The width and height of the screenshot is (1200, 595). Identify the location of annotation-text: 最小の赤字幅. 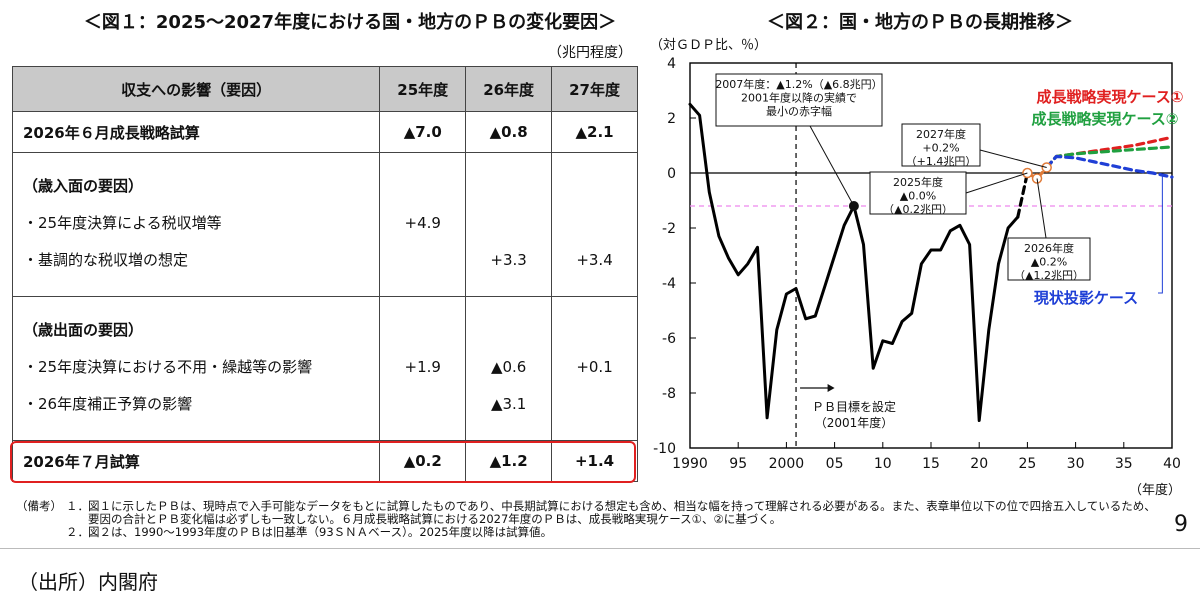
(799, 111).